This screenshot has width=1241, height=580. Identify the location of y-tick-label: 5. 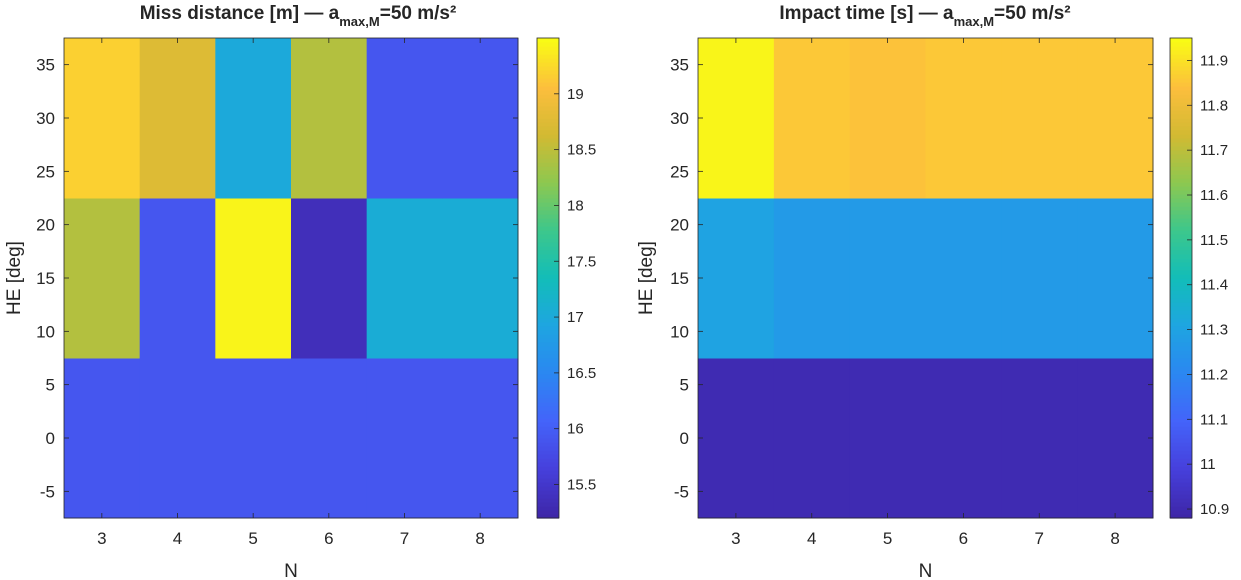
(50, 385).